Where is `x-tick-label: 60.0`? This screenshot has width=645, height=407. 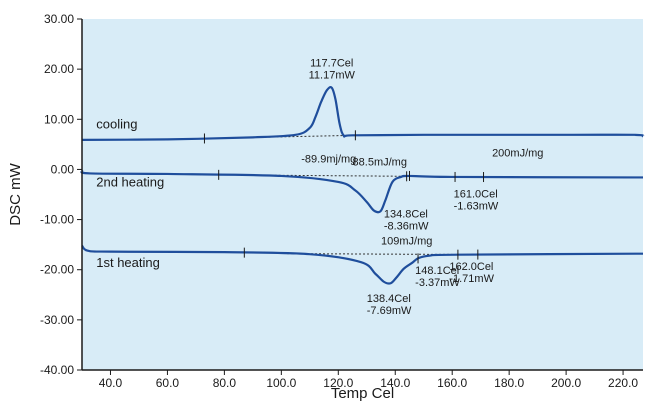
x-tick-label: 60.0 is located at coordinates (168, 383).